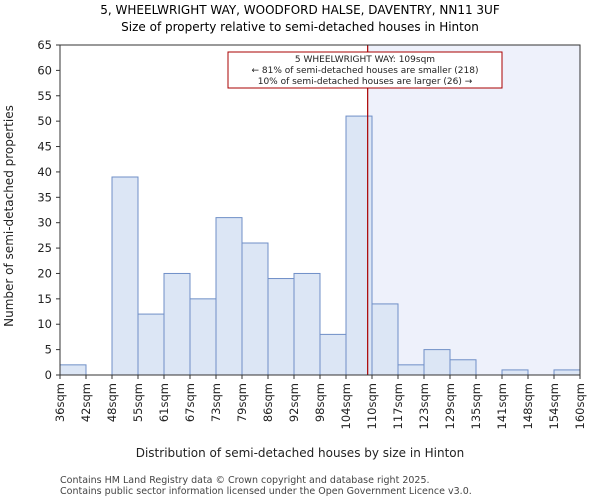 The width and height of the screenshot is (600, 500). What do you see at coordinates (346, 406) in the screenshot?
I see `x-tick-label: 104sqm` at bounding box center [346, 406].